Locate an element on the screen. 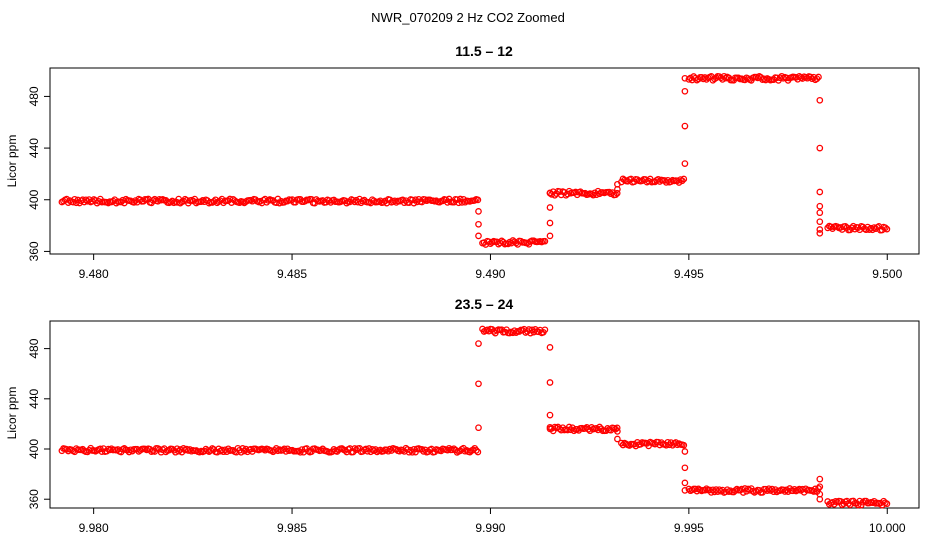 The height and width of the screenshot is (540, 936). panel-2-y-axis: 360 400 440 480 is located at coordinates (38, 423).